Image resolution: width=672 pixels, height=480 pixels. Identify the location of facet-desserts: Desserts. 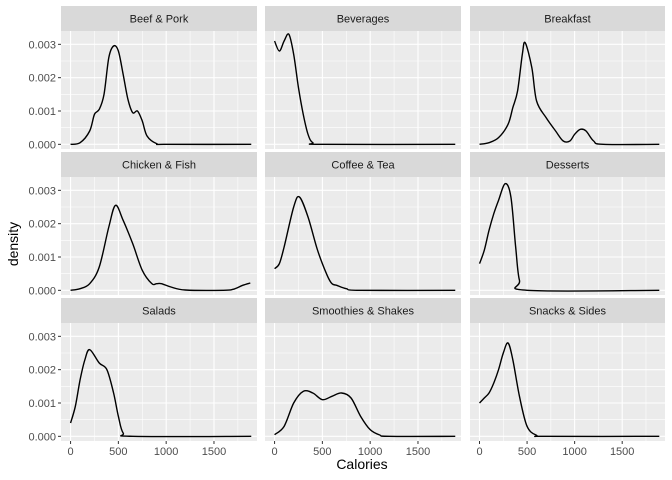
(567, 223).